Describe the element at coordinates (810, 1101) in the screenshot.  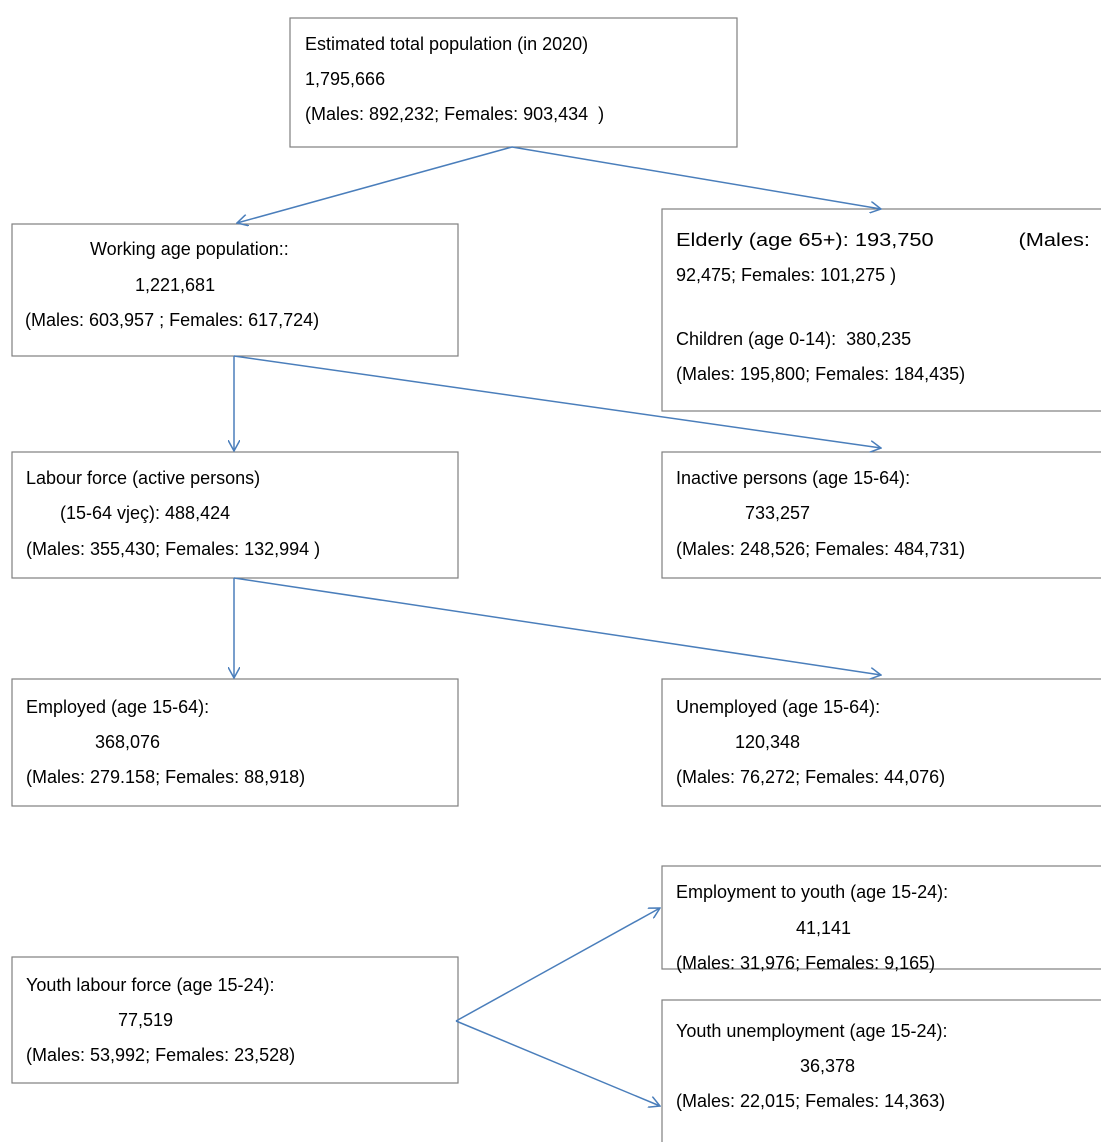
I see `node-text: (Males: 22,015; Females: 14,363)` at that location.